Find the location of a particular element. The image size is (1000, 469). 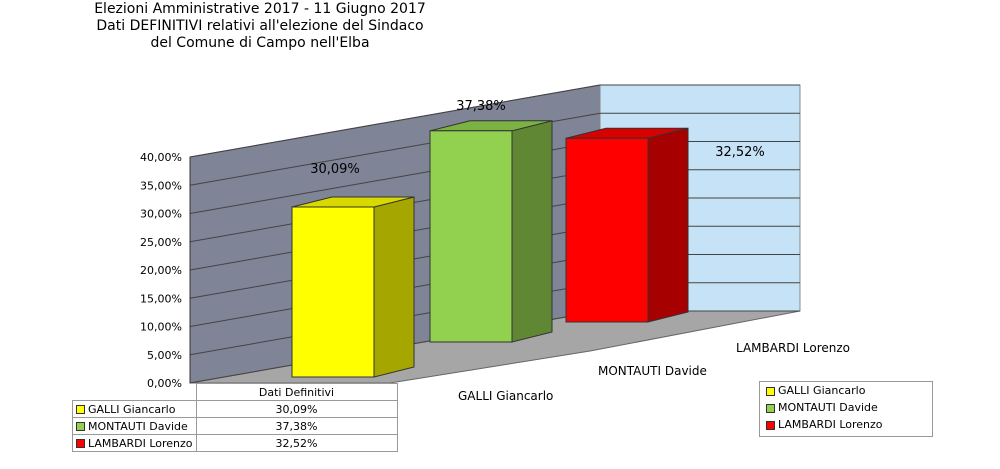

legend-item: LAMBARDI Lorenzo is located at coordinates (846, 424).